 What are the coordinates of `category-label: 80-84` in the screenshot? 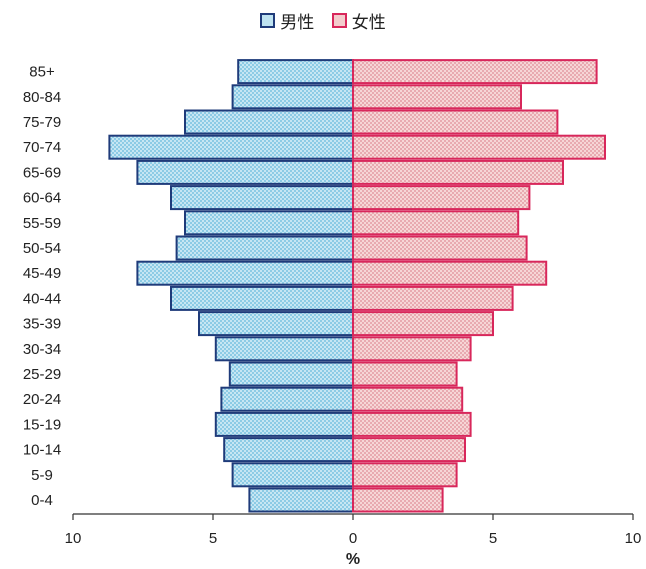 It's located at (42, 97).